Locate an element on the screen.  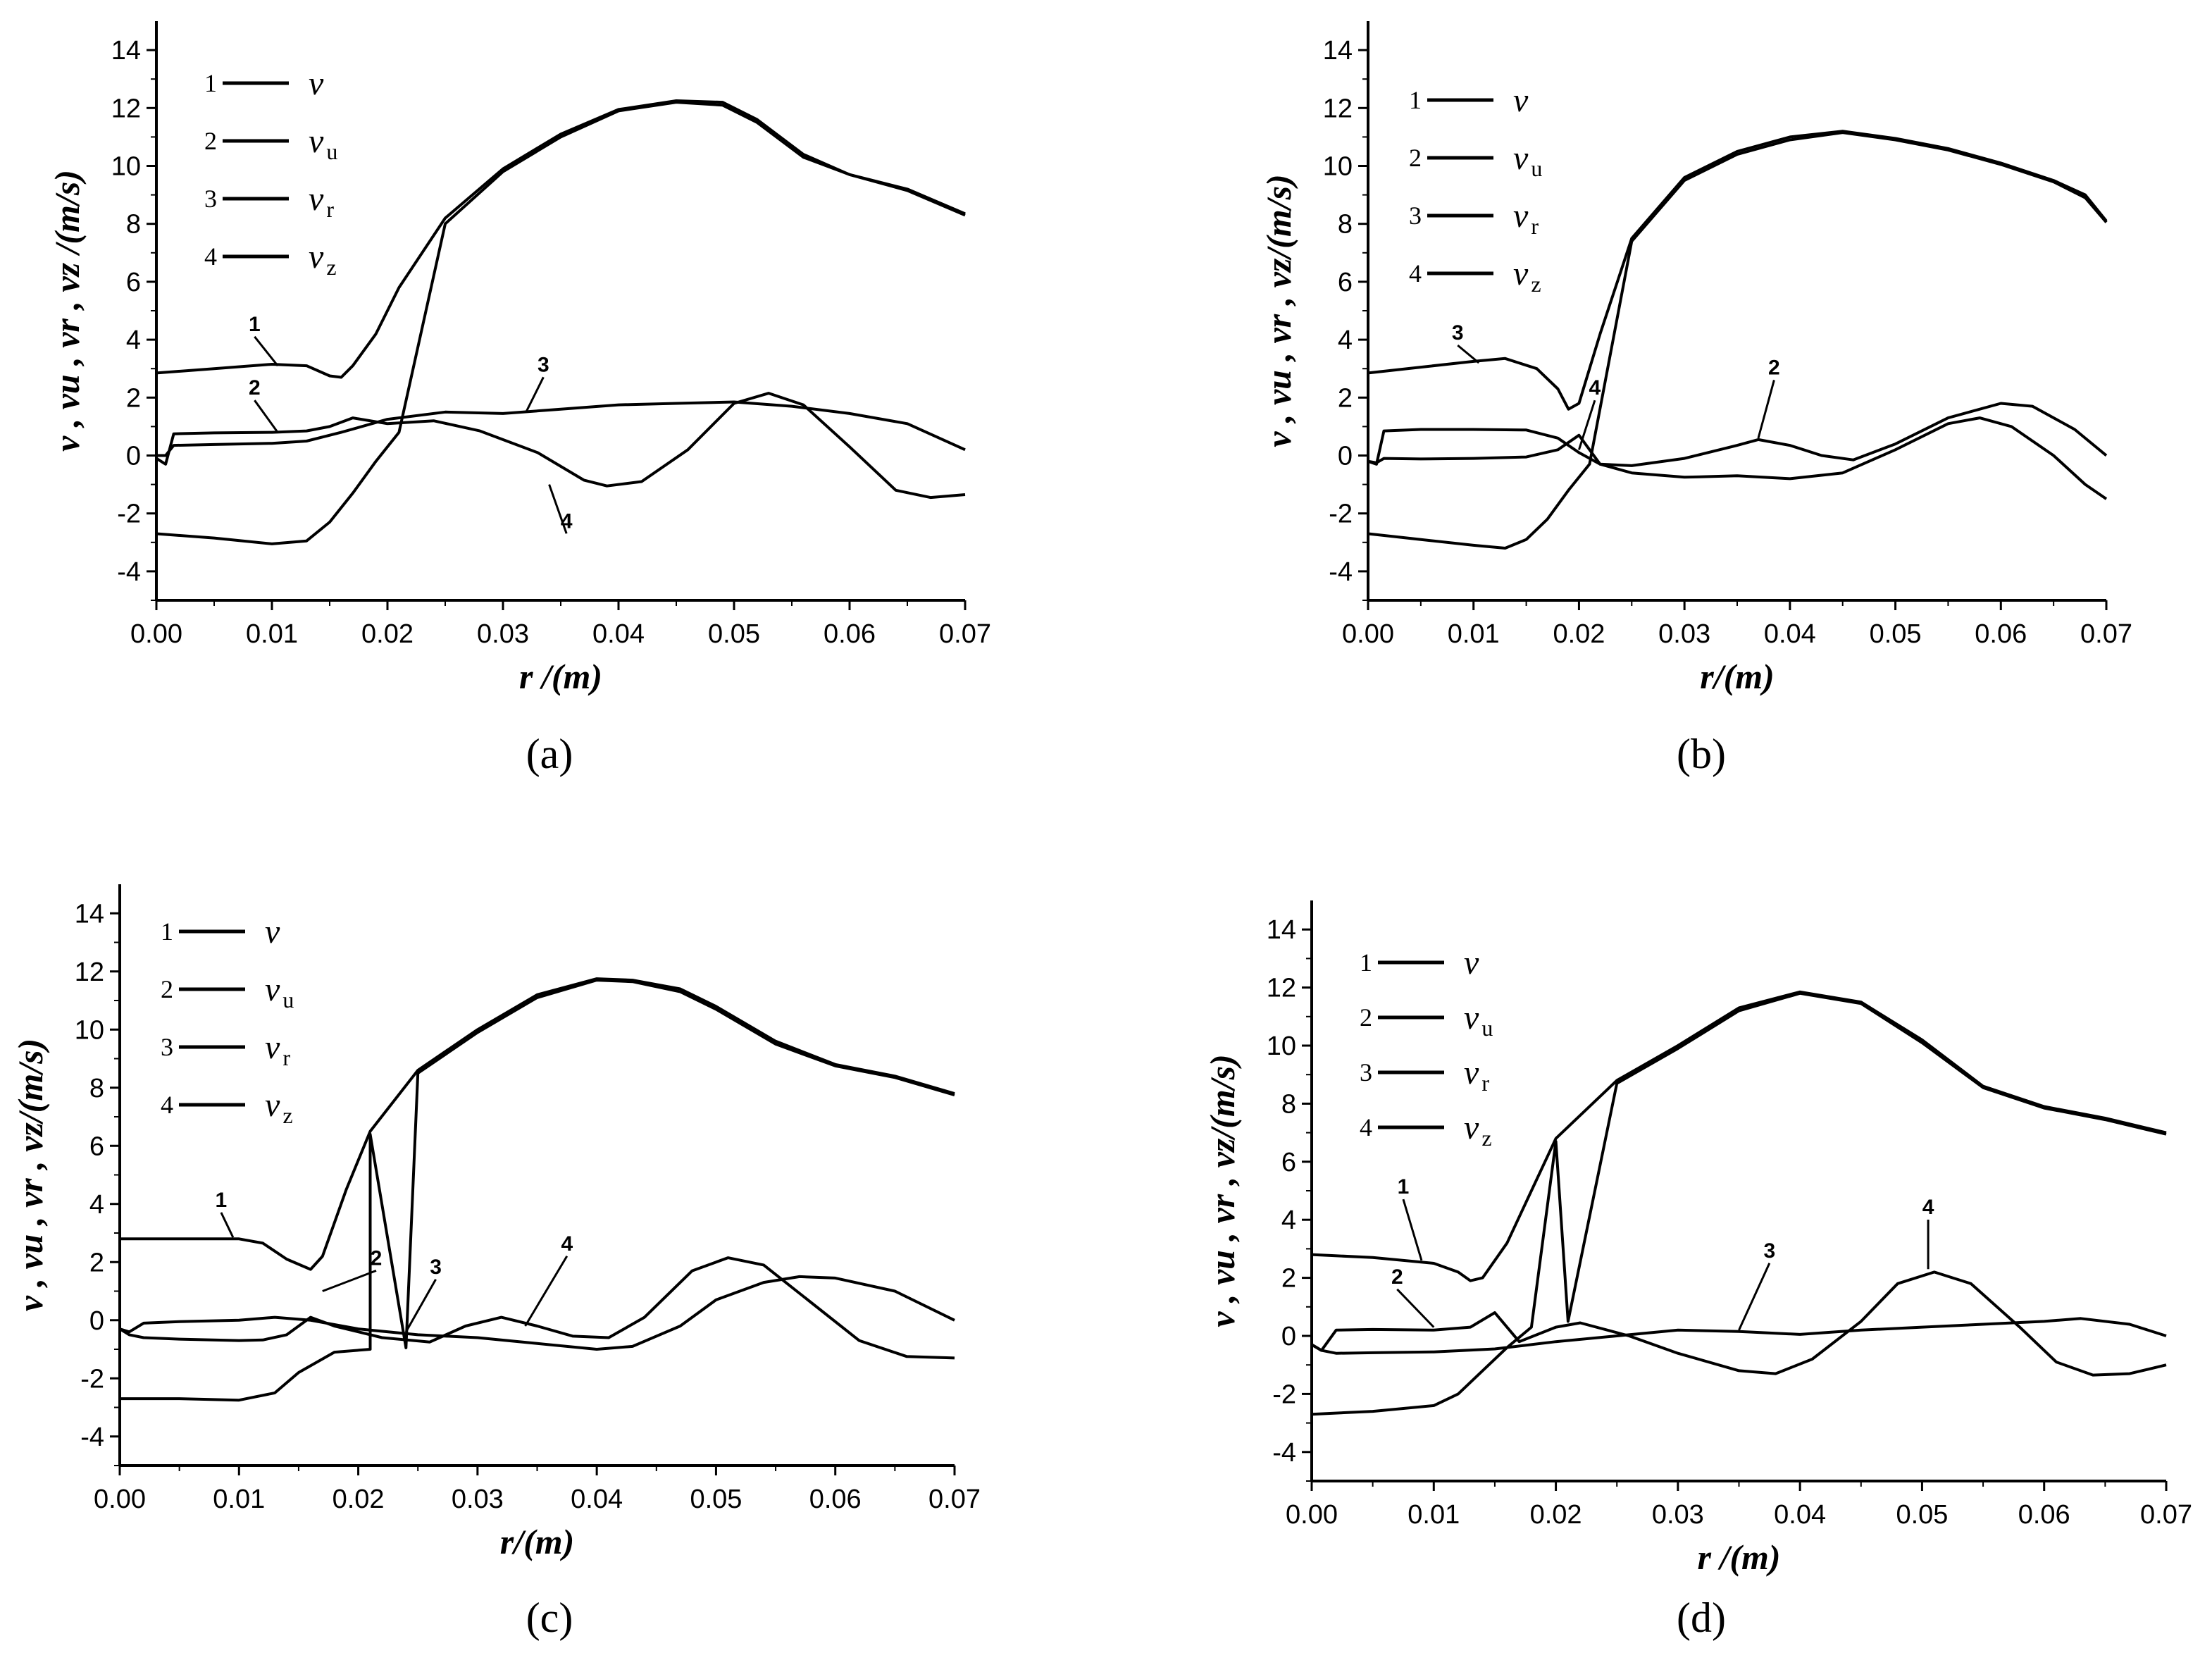
x-tick-label: 0.02 is located at coordinates (359, 1499).